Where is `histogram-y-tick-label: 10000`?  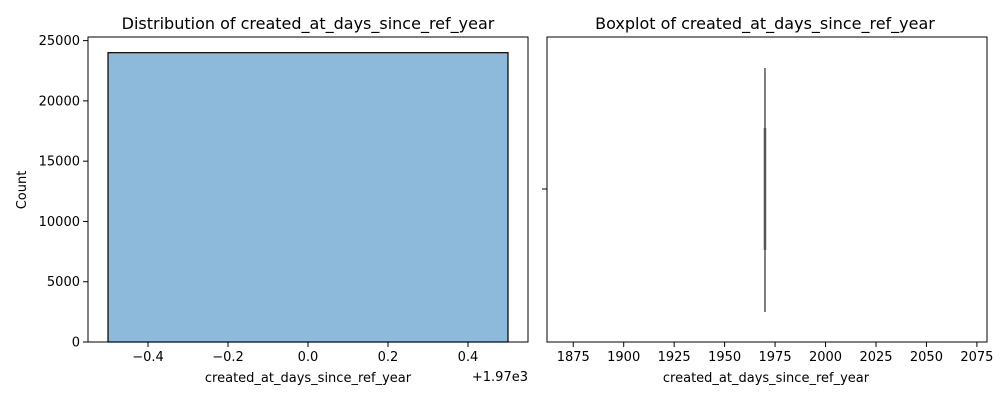 histogram-y-tick-label: 10000 is located at coordinates (59, 222).